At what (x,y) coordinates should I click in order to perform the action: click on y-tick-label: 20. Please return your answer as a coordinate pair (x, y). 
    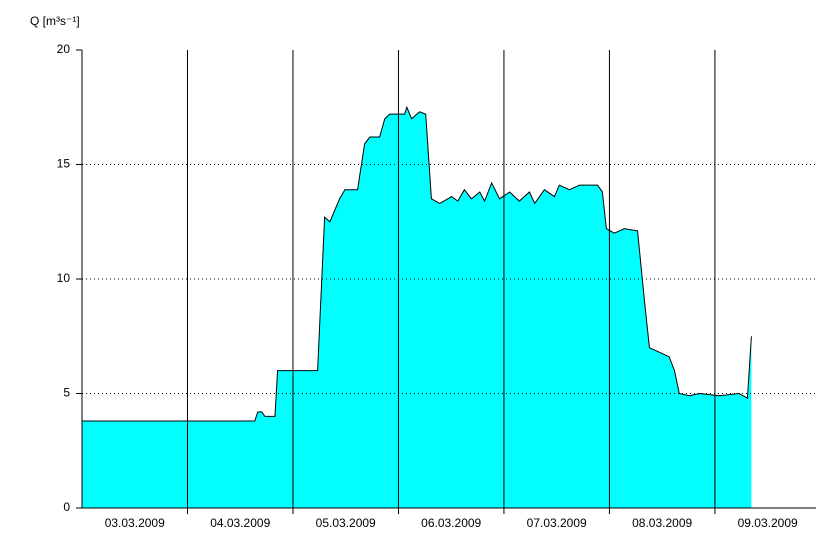
    Looking at the image, I should click on (64, 49).